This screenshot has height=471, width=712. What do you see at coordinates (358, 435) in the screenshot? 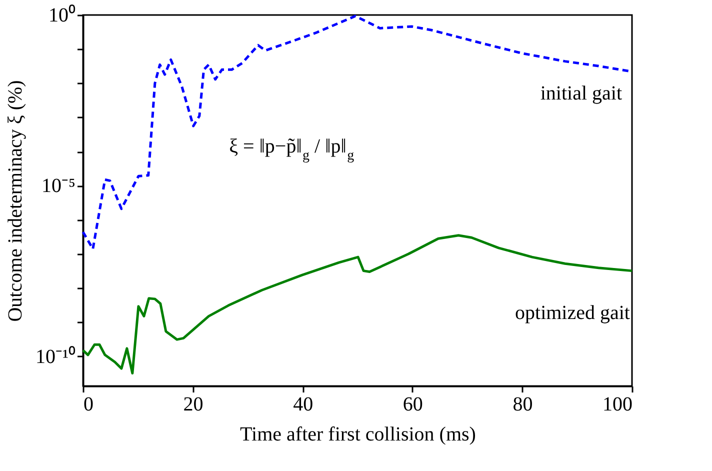
I see `x-axis-title: Time after first collision (ms)` at bounding box center [358, 435].